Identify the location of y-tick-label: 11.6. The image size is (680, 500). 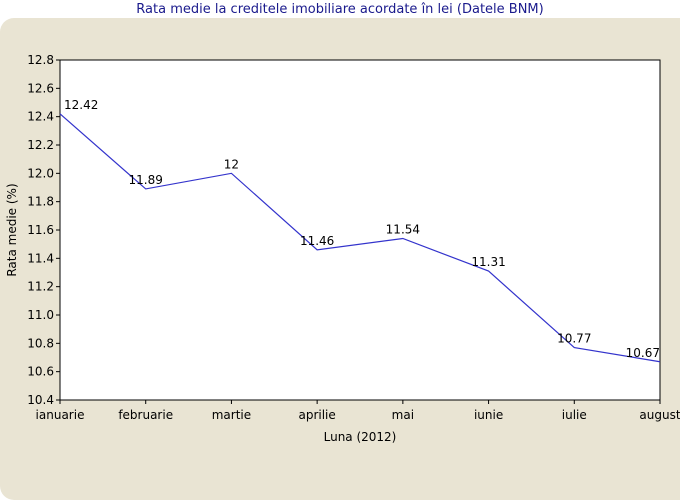
(40, 230).